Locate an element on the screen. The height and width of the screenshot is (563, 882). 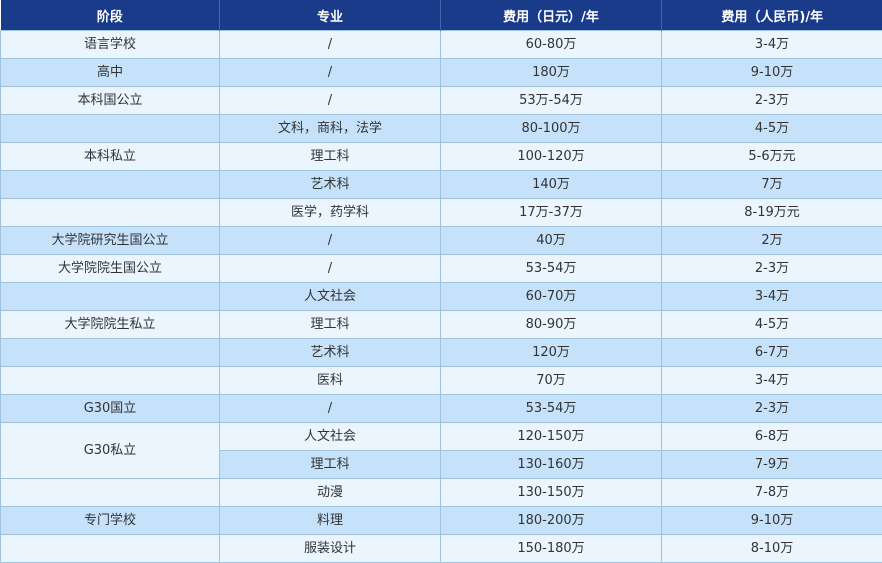
table-row: 艺术科 120万 6-7万 is located at coordinates (441, 353).